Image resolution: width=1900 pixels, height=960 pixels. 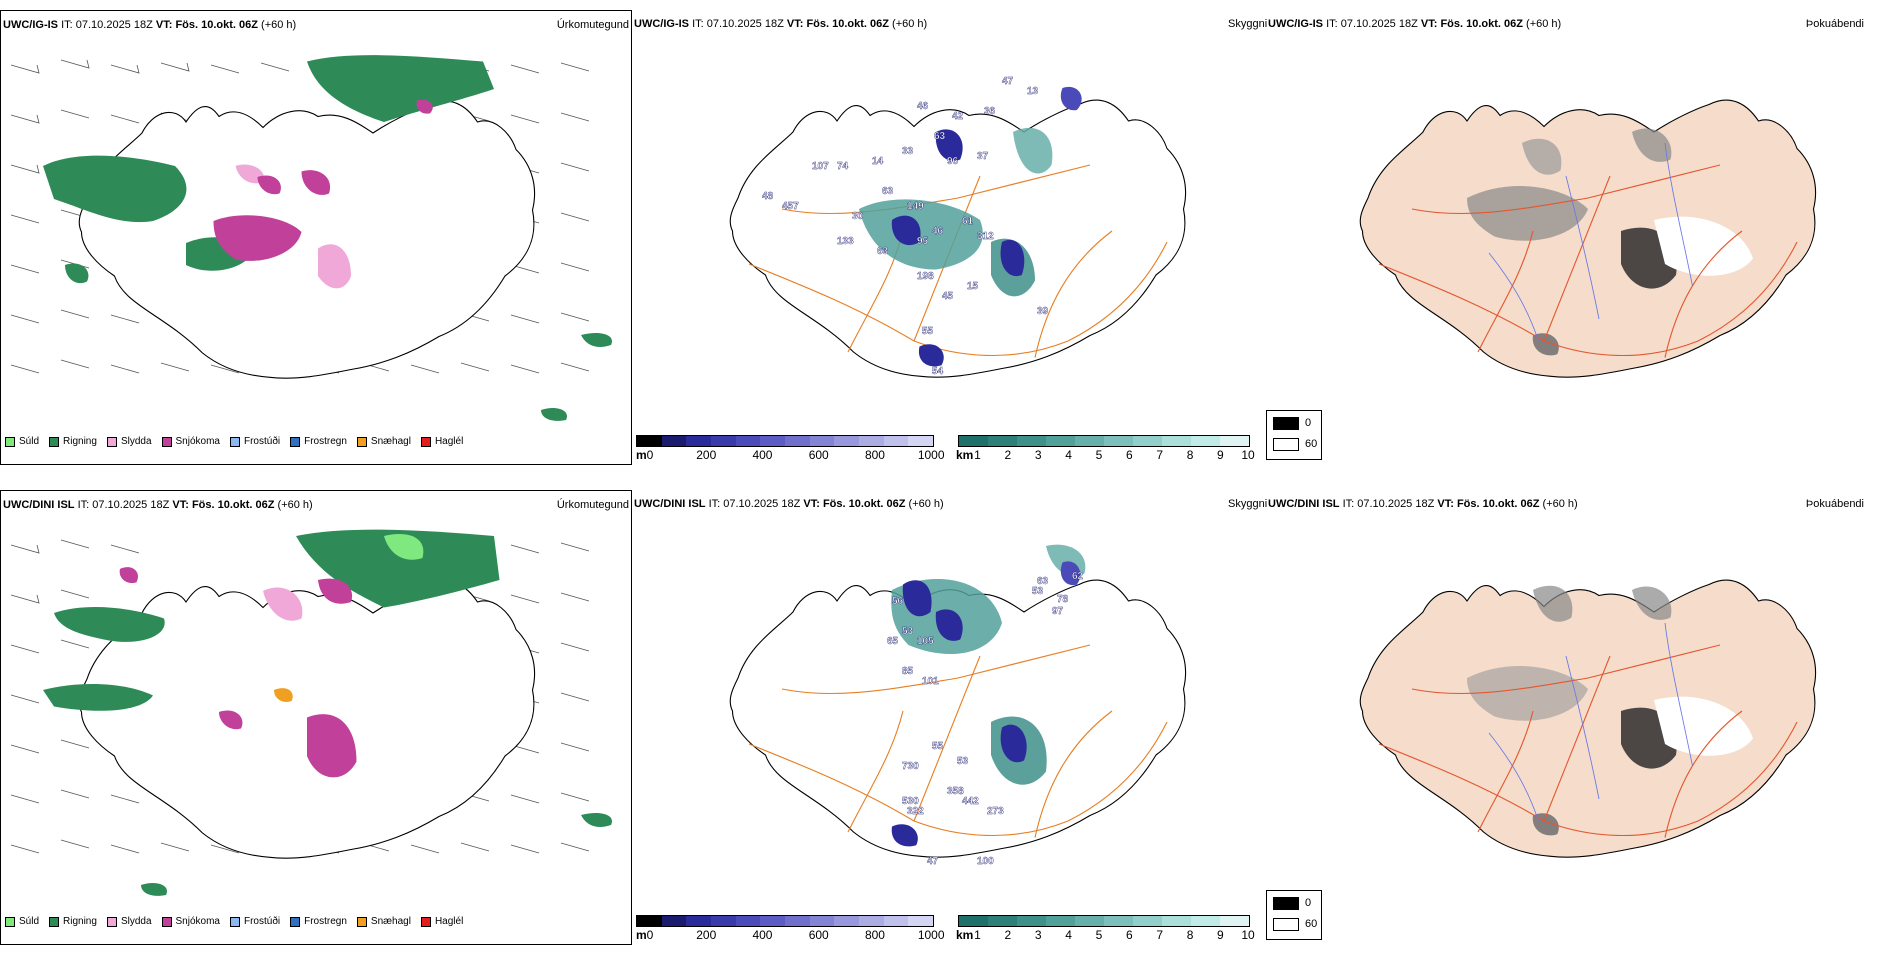 What do you see at coordinates (925, 641) in the screenshot?
I see `ceiling-value-label: 105` at bounding box center [925, 641].